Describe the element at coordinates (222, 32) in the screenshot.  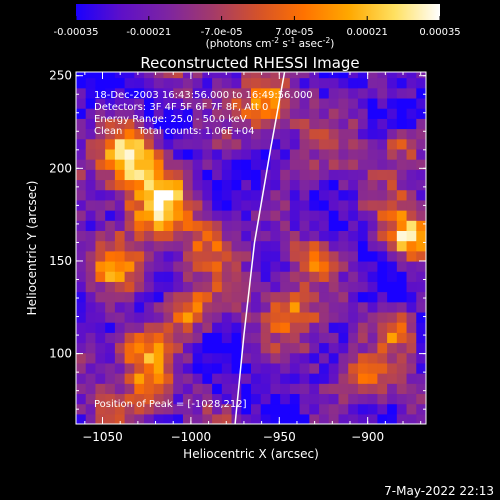
I see `colorbar-tick-label: -7.0e-05` at that location.